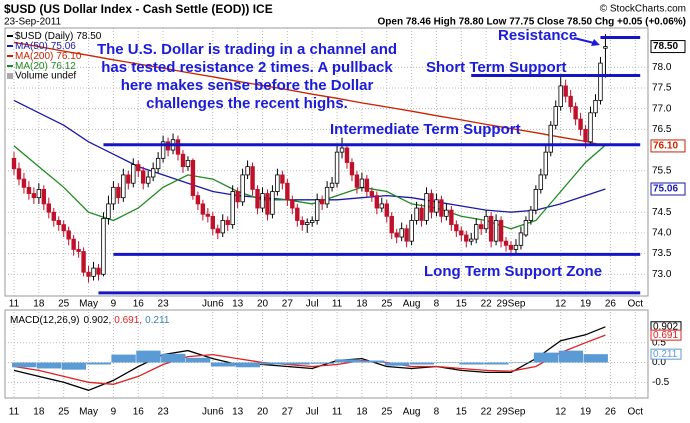 This screenshot has height=423, width=690. Describe the element at coordinates (247, 103) in the screenshot. I see `comment-line: challenges the recent highs.` at that location.